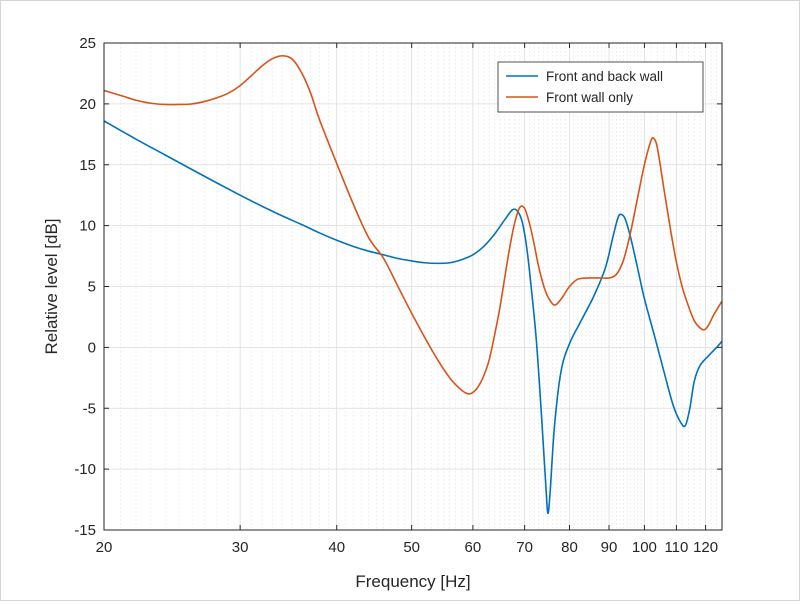 The width and height of the screenshot is (800, 605). Describe the element at coordinates (92, 287) in the screenshot. I see `y-tick-label: 5` at that location.